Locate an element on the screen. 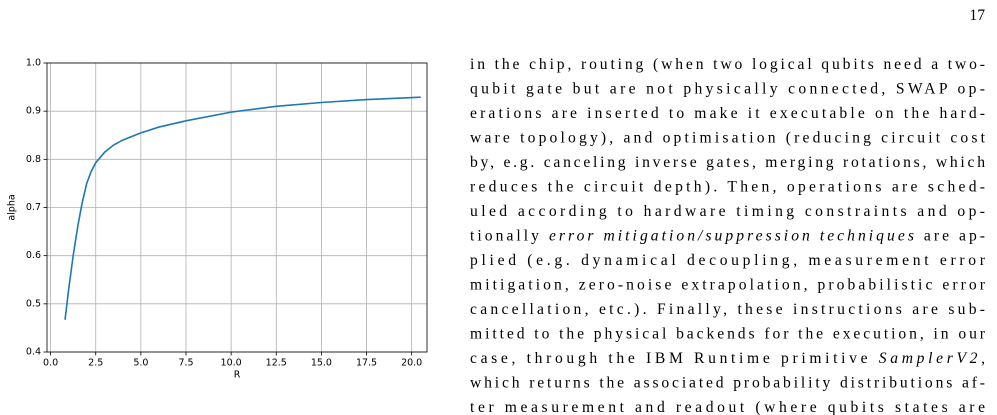  y-tick-label: 0.9 is located at coordinates (33, 111).